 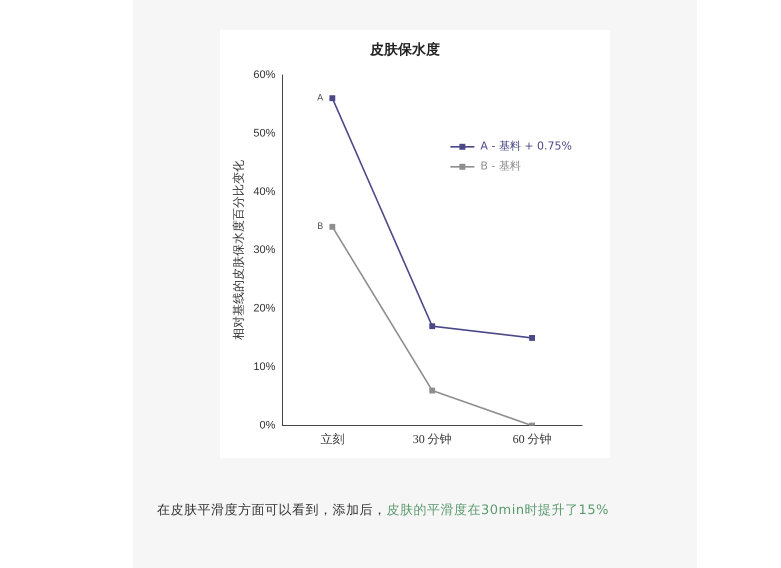 I want to click on x-tick-label: 立刻, so click(x=332, y=439).